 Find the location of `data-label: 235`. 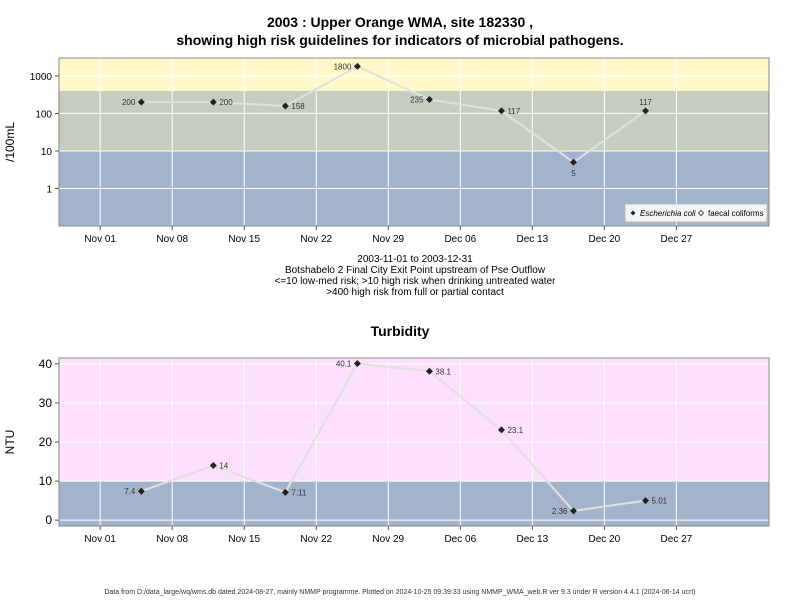

data-label: 235 is located at coordinates (417, 100).